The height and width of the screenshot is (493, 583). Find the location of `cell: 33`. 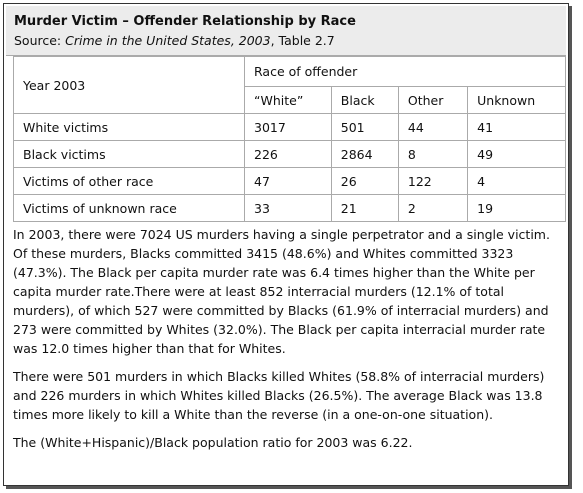

cell: 33 is located at coordinates (288, 208).